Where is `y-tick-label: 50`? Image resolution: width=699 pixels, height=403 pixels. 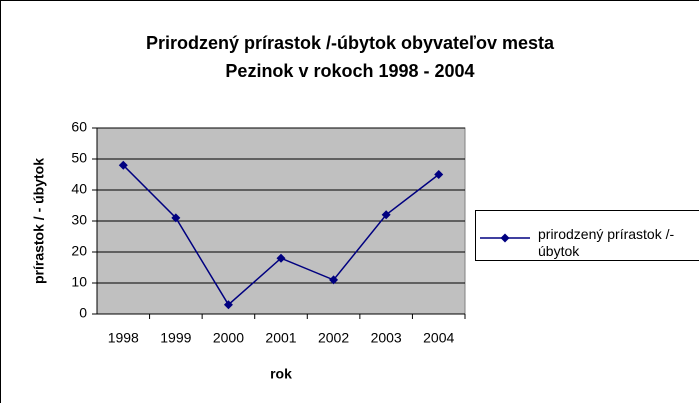 y-tick-label: 50 is located at coordinates (79, 158).